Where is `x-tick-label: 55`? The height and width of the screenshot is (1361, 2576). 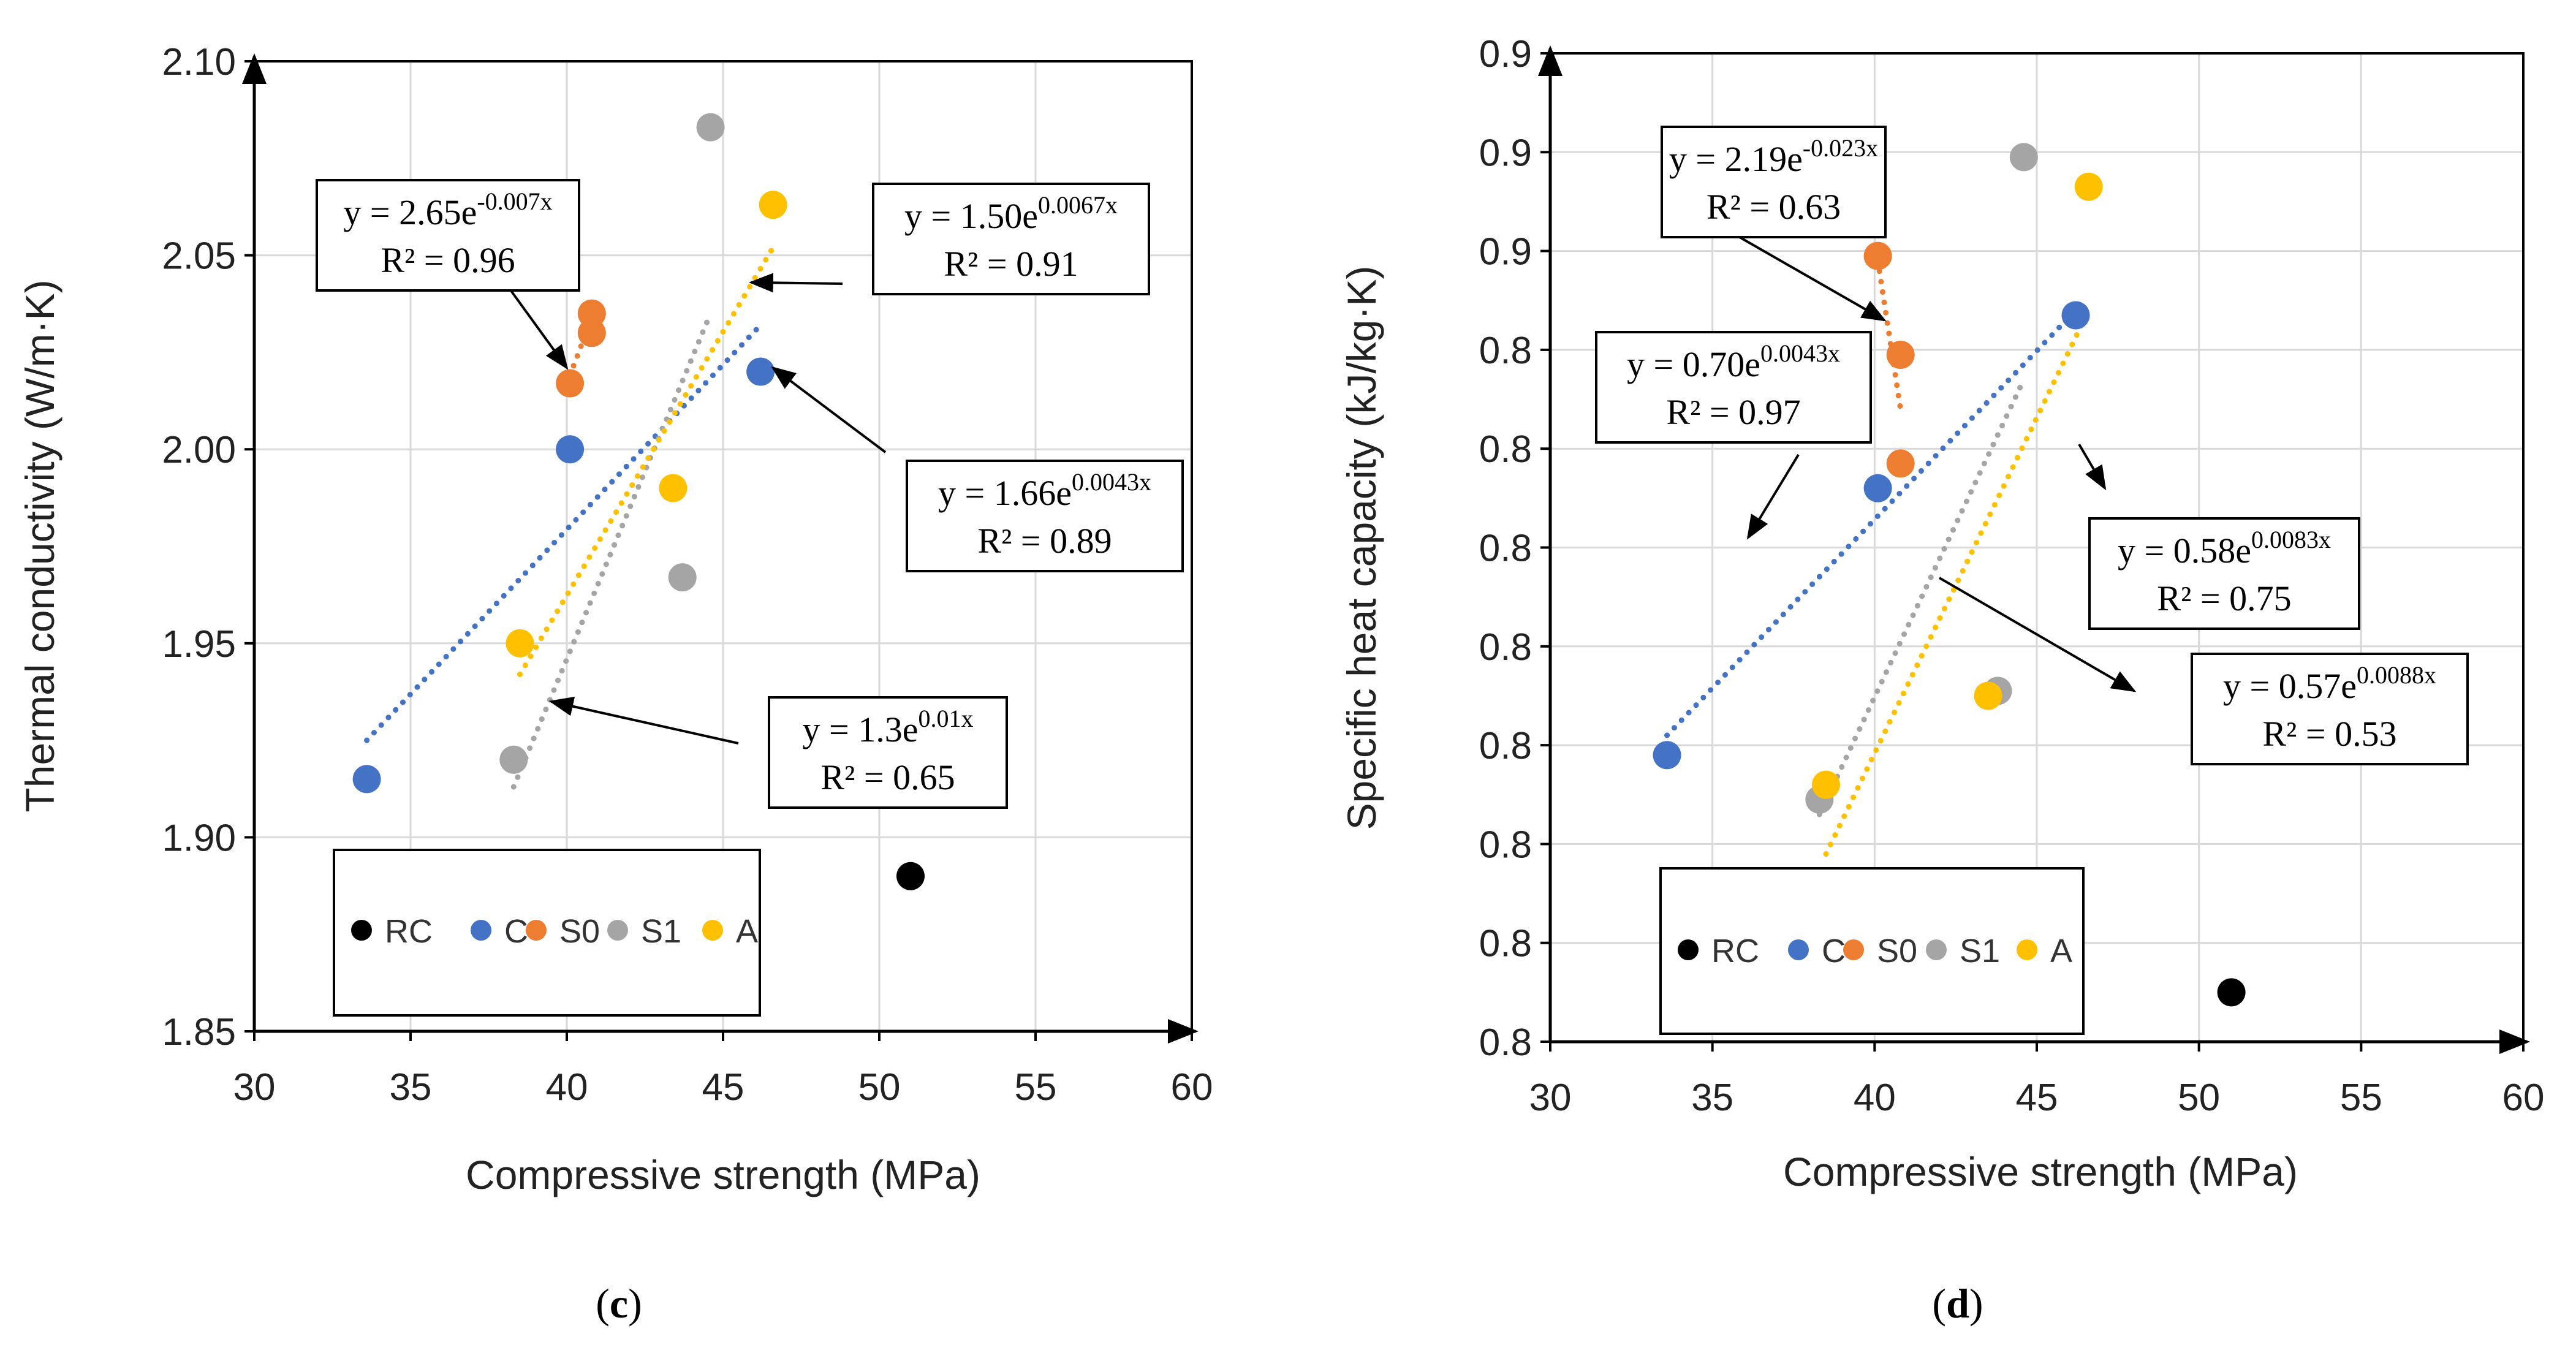
x-tick-label: 55 is located at coordinates (2361, 1098).